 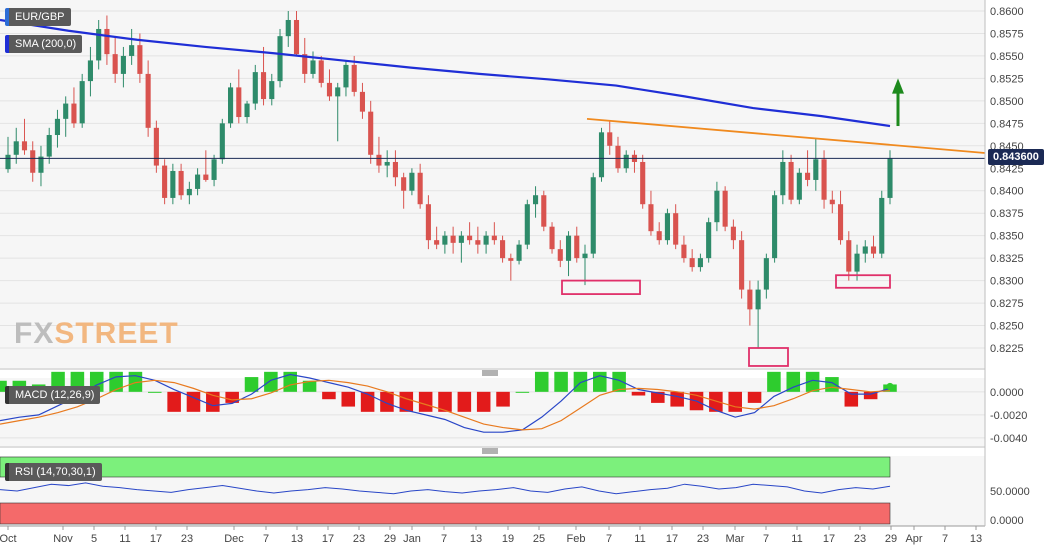 What do you see at coordinates (412, 539) in the screenshot?
I see `date-tick-label: Jan` at bounding box center [412, 539].